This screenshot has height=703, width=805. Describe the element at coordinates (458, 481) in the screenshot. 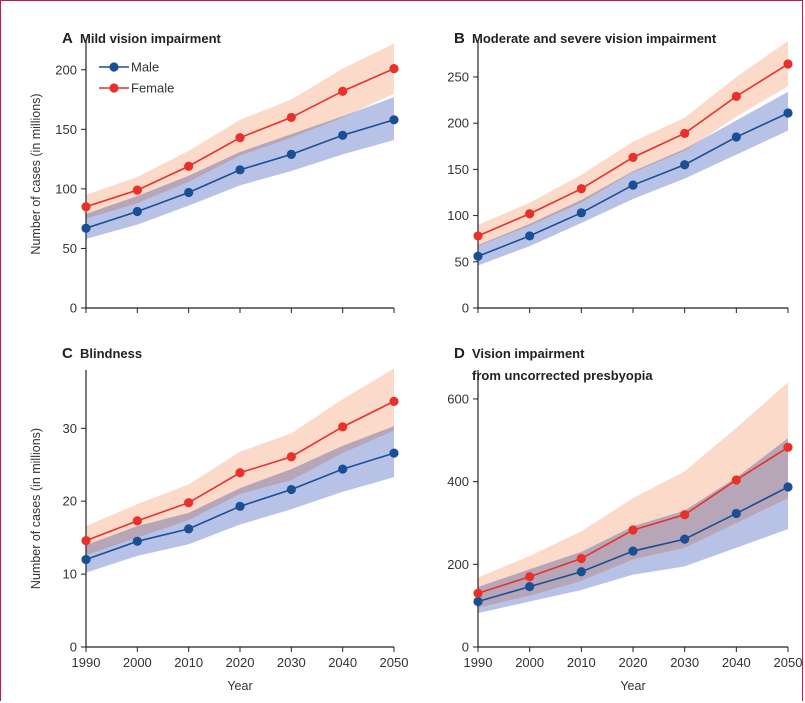

I see `y-tick-label: 400` at that location.